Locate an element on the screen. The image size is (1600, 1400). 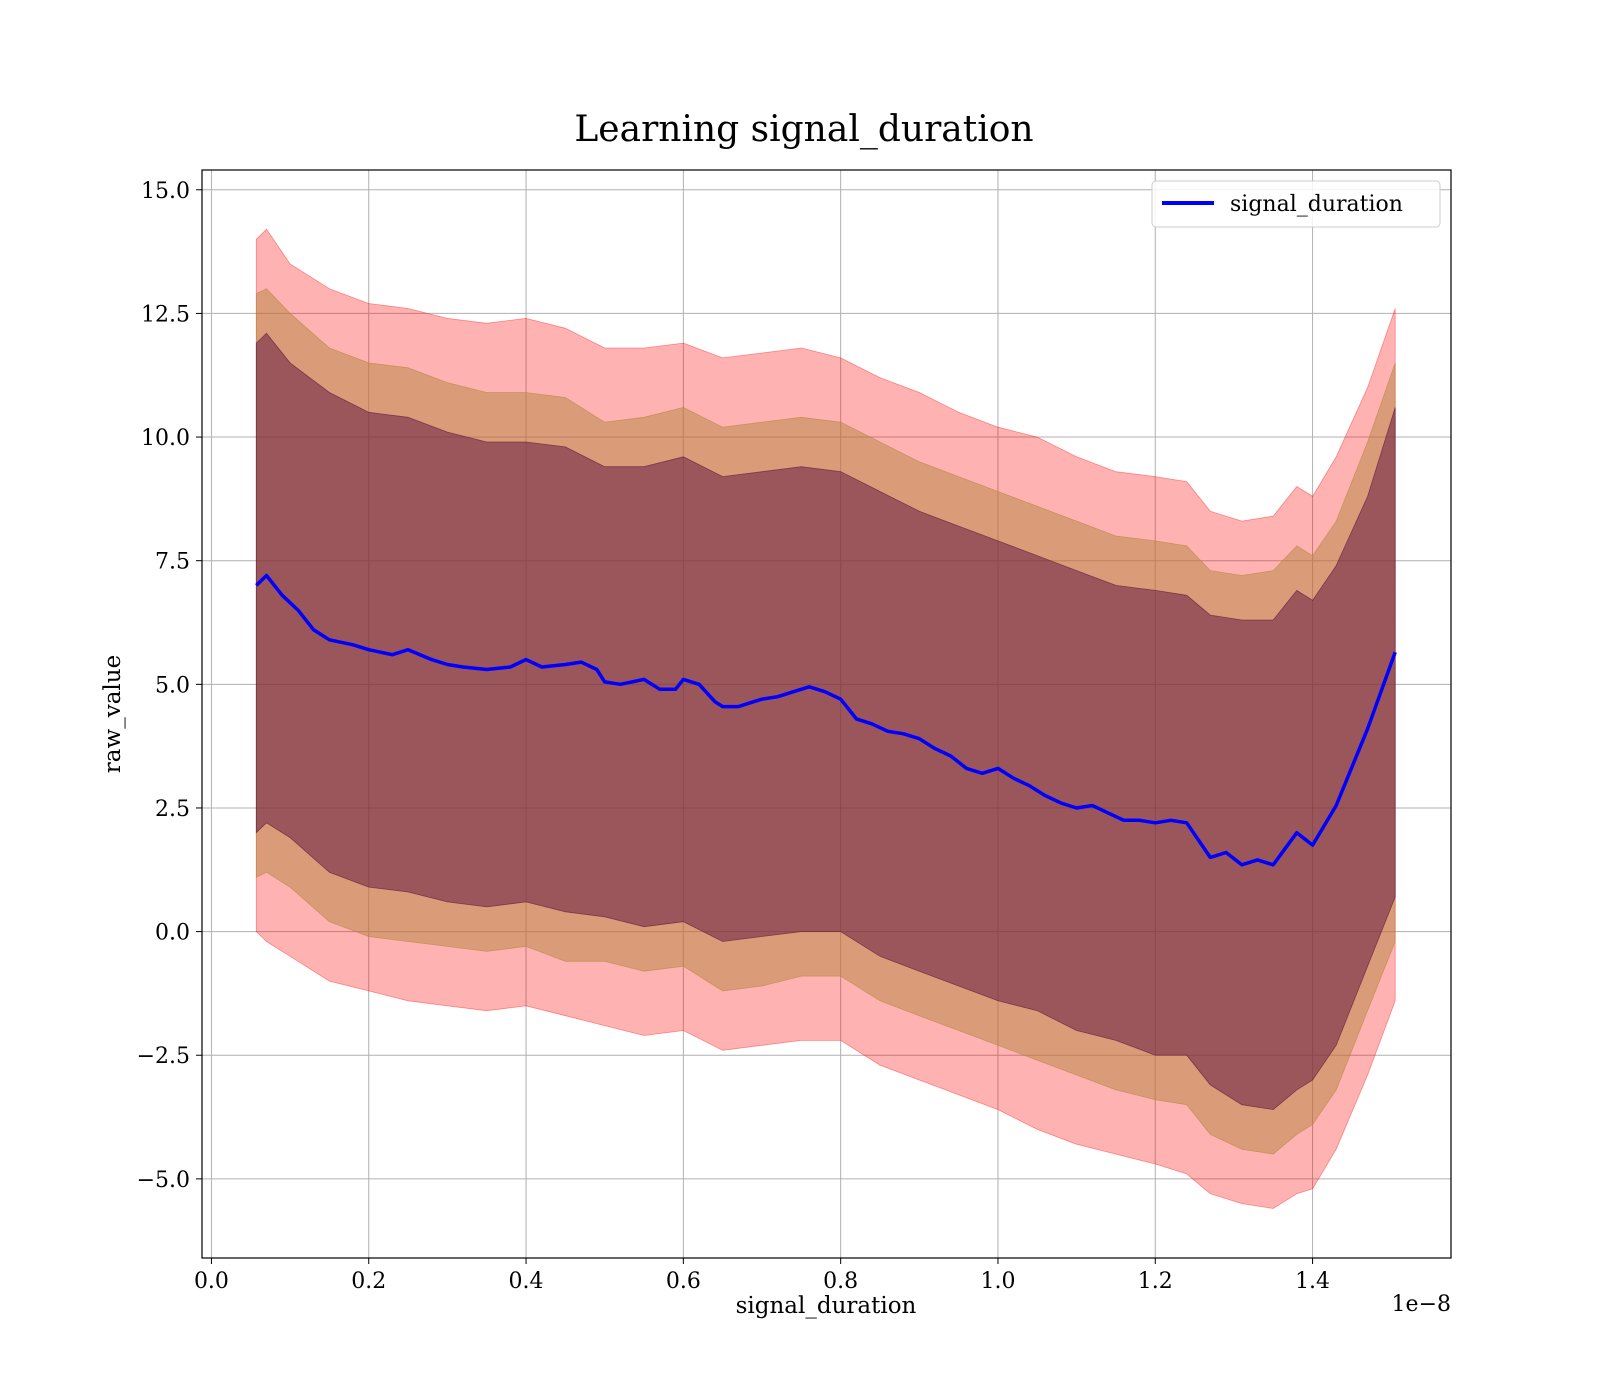
x-axis-scale-factor: 1e−8 is located at coordinates (1421, 1304).